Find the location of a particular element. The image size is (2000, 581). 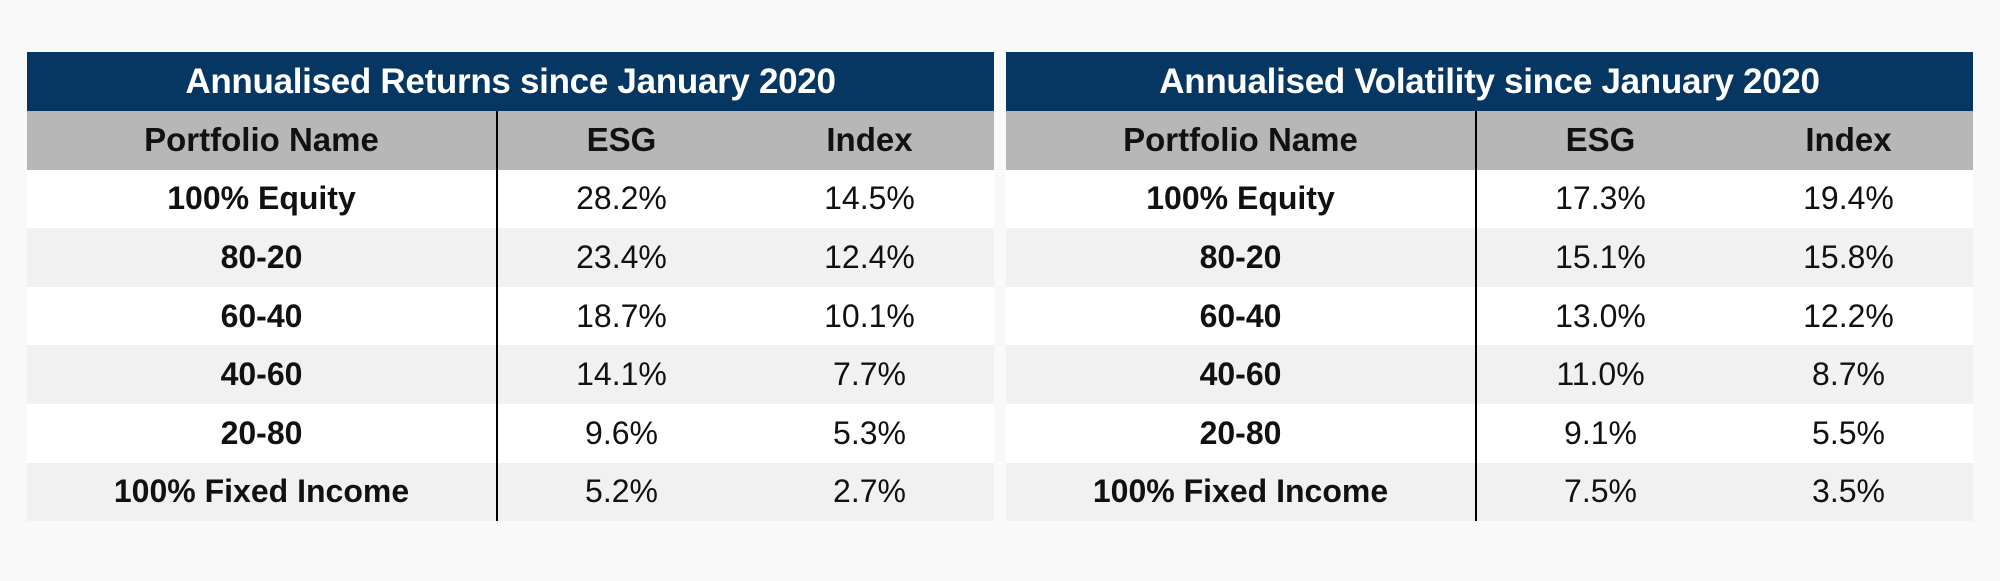

index-value-cell: 10.1% is located at coordinates (869, 316).